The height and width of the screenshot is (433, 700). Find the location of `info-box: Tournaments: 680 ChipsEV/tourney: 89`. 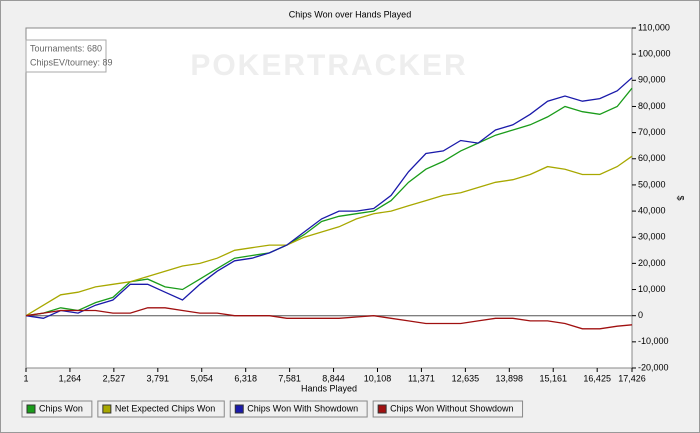

info-box: Tournaments: 680 ChipsEV/tourney: 89 is located at coordinates (69, 56).